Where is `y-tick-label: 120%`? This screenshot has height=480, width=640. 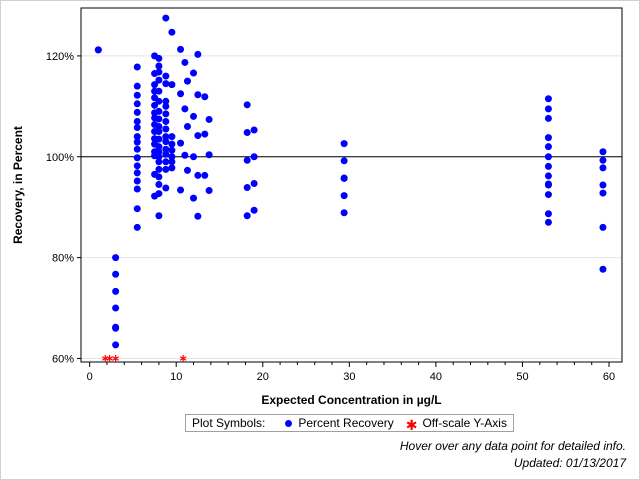
y-tick-label: 120% is located at coordinates (60, 57).